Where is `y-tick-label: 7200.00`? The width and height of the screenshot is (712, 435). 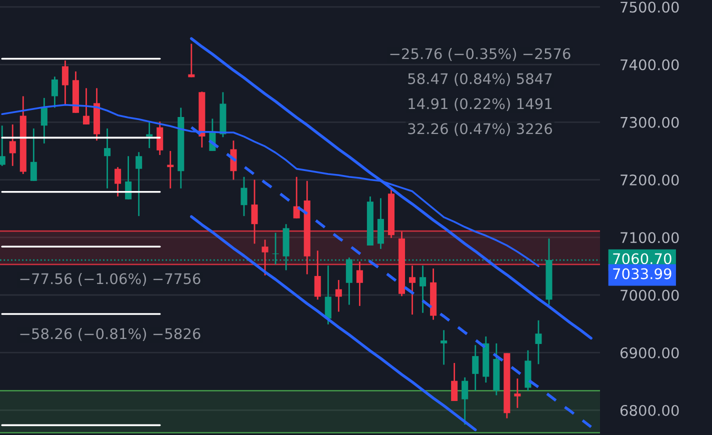
y-tick-label: 7200.00 is located at coordinates (649, 180).